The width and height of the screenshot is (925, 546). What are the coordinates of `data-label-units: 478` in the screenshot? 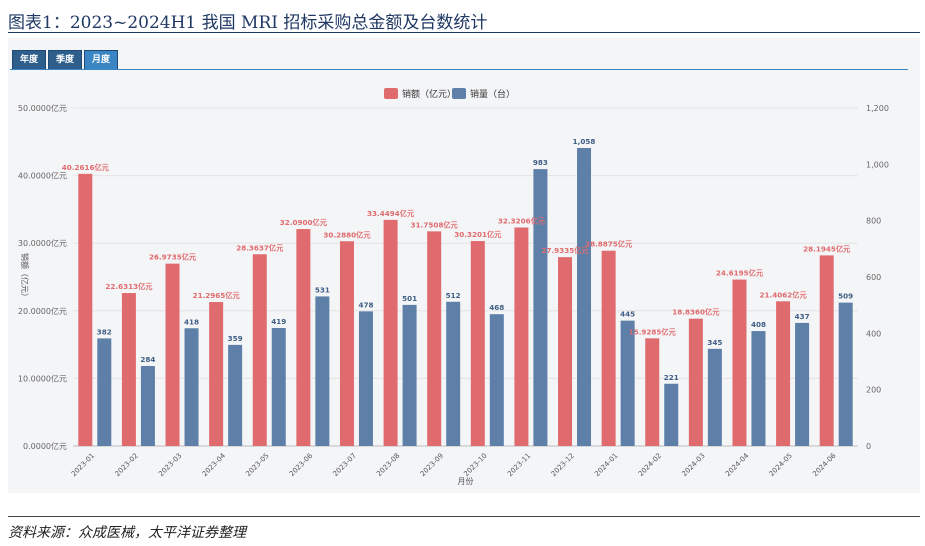 It's located at (365, 304).